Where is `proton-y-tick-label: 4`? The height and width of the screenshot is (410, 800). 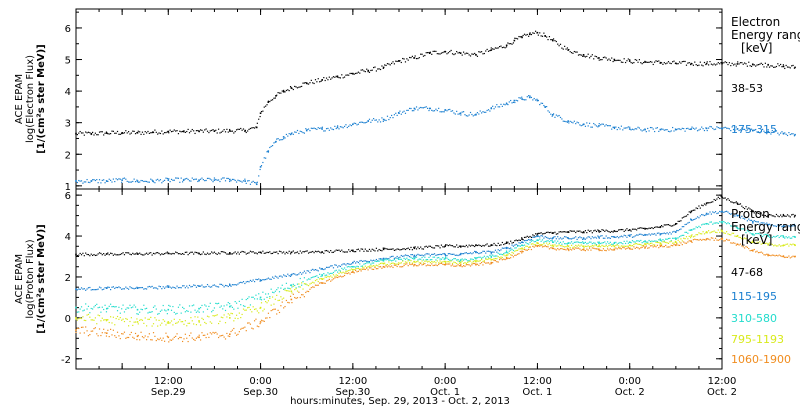
proton-y-tick-label: 4 is located at coordinates (68, 237).